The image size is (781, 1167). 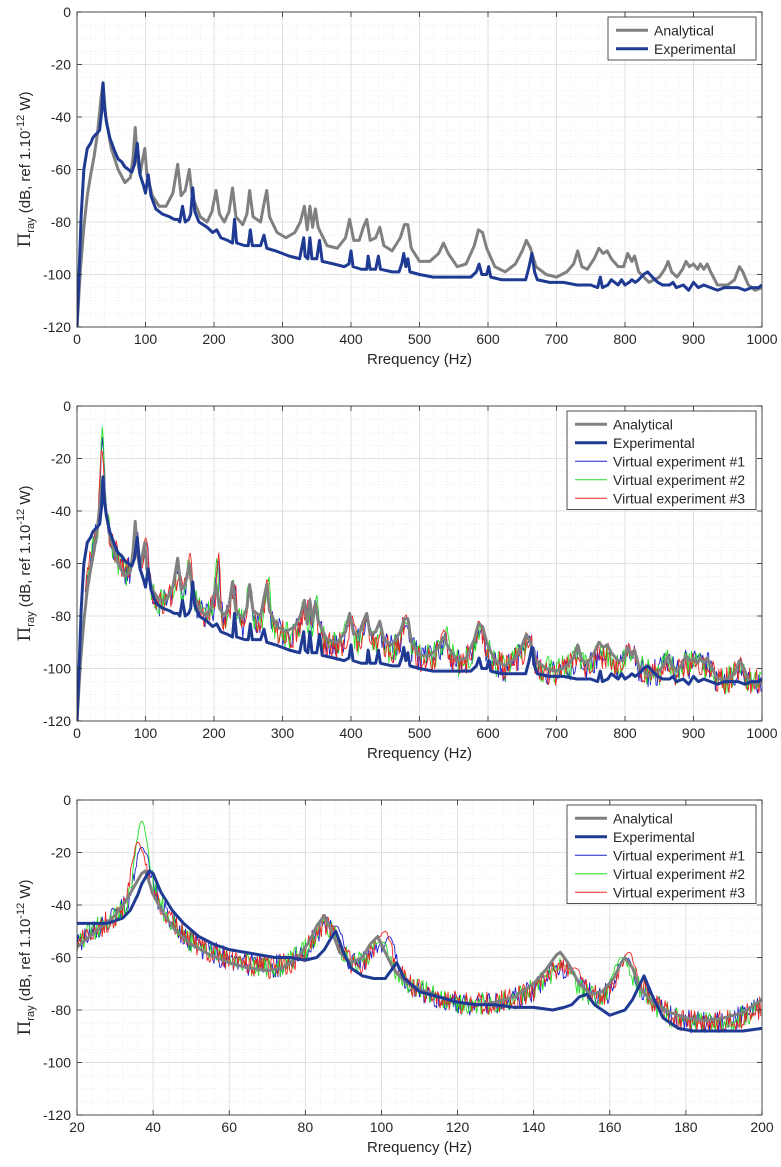 What do you see at coordinates (77, 1127) in the screenshot?
I see `x-tick-label: 20` at bounding box center [77, 1127].